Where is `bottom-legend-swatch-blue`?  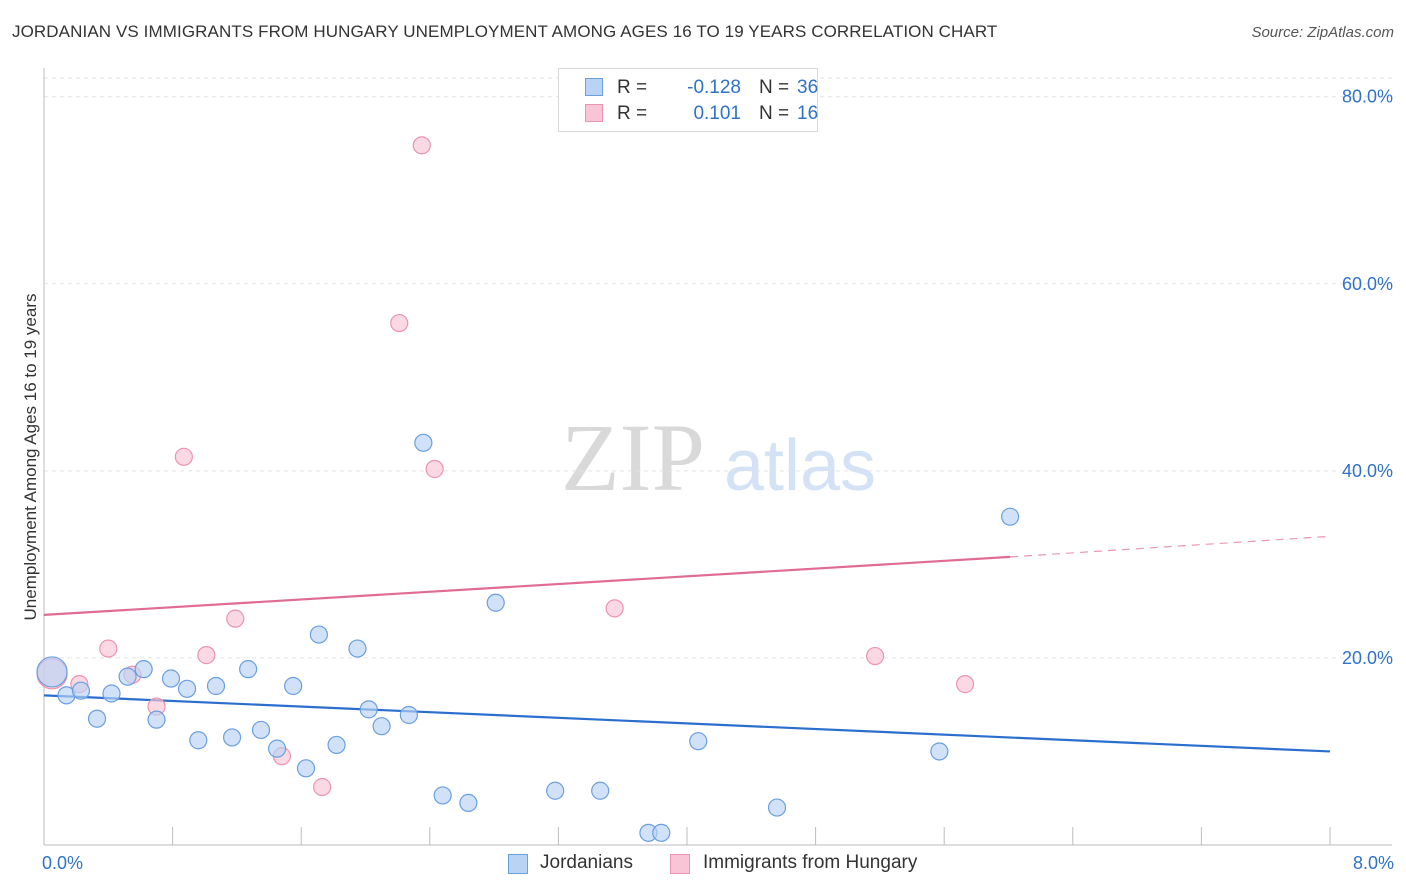
bottom-legend-swatch-blue is located at coordinates (518, 864).